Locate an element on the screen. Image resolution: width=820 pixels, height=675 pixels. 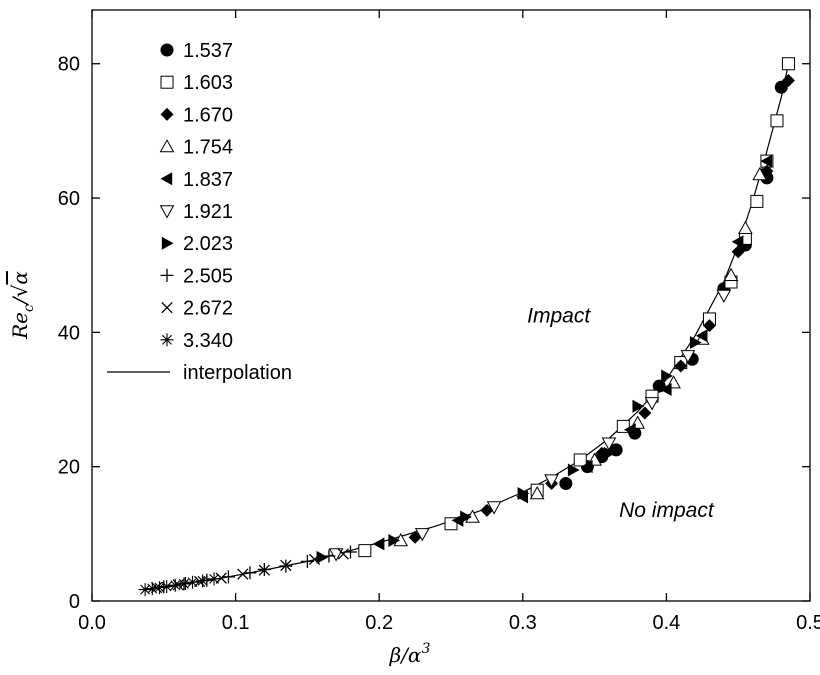
annotation-label: Impact is located at coordinates (559, 315).